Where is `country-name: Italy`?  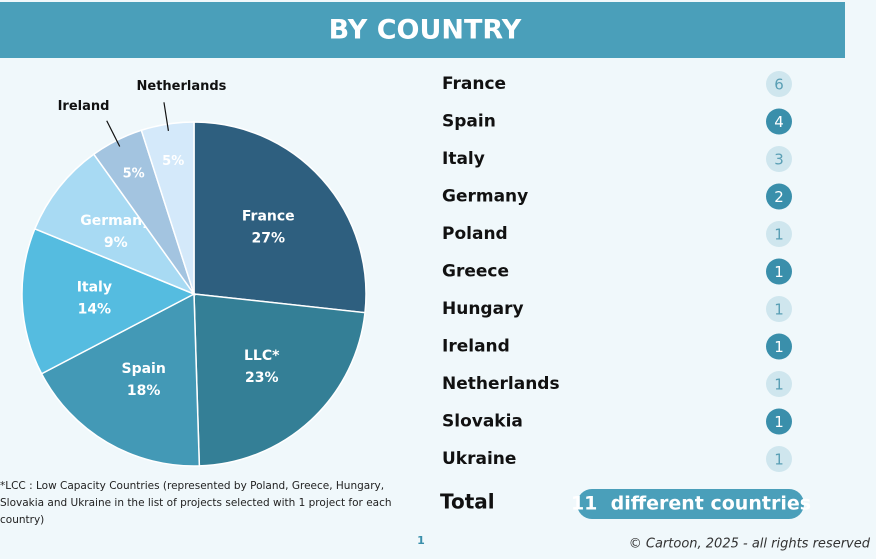 country-name: Italy is located at coordinates (463, 159).